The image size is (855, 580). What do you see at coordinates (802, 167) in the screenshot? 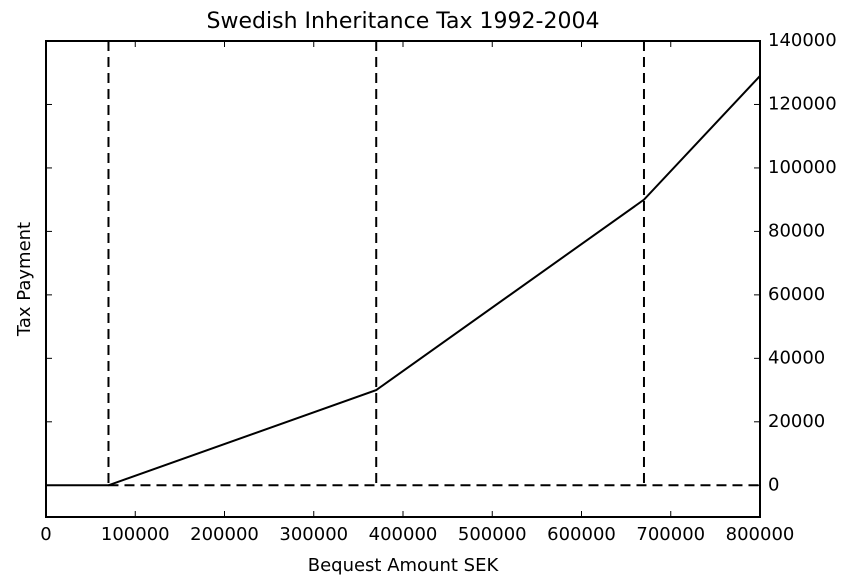
I see `y-tick-label: 100000` at bounding box center [802, 167].